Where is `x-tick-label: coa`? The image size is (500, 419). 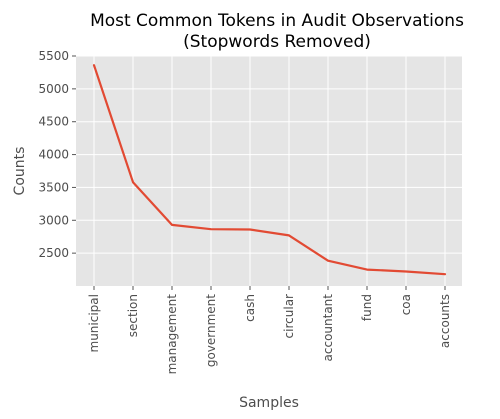 x-tick-label: coa is located at coordinates (406, 304).